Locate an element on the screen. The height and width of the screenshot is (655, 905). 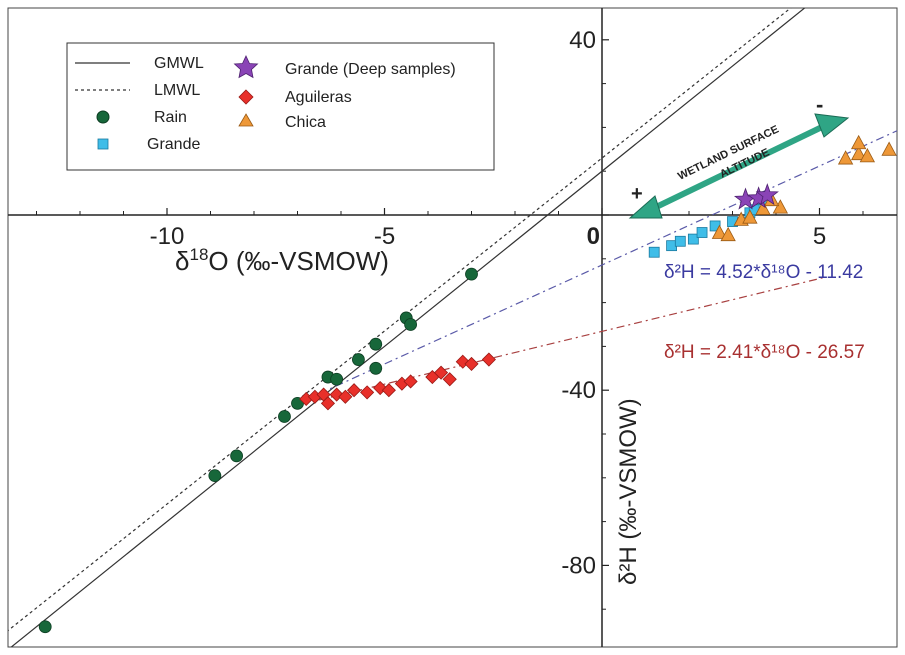
y-tick-label: -40 is located at coordinates (578, 390).